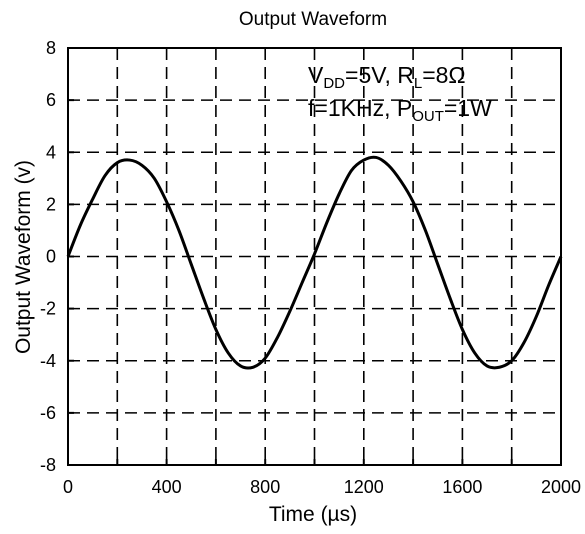  Describe the element at coordinates (48, 361) in the screenshot. I see `y-tick-label: -4` at that location.